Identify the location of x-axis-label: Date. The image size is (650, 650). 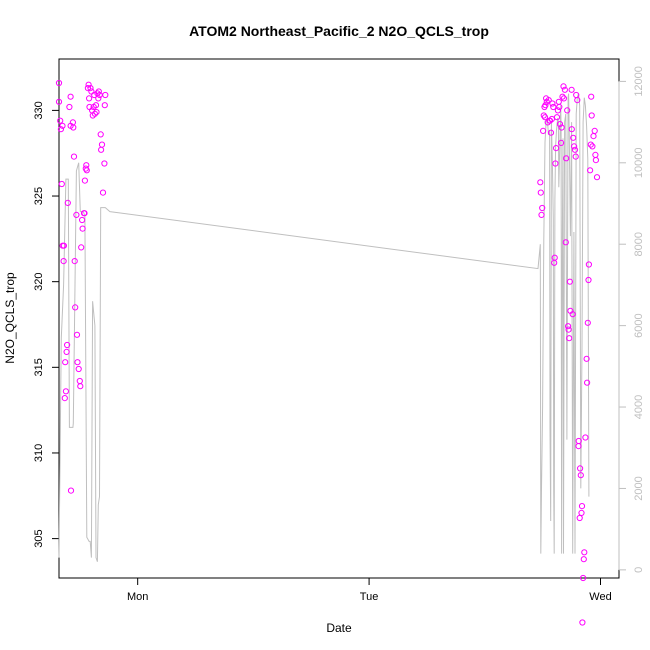
(339, 628).